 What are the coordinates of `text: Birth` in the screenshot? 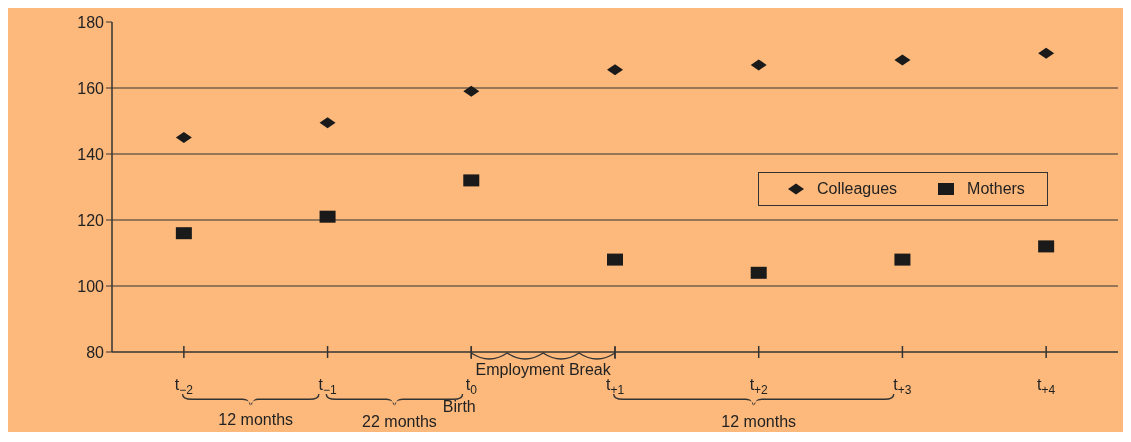 It's located at (459, 406).